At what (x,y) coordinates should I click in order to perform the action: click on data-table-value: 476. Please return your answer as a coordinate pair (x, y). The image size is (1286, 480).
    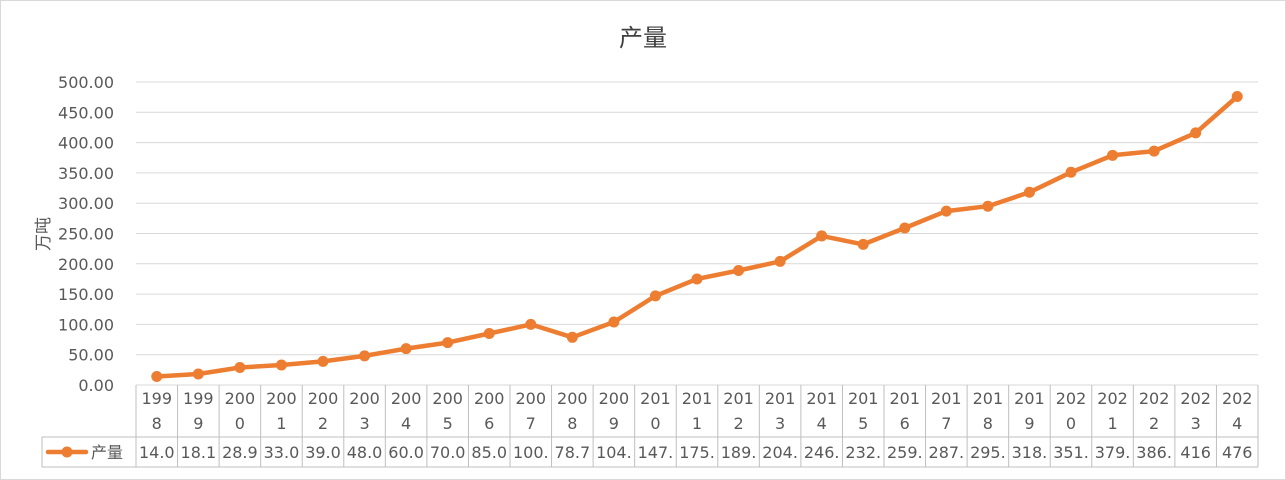
    Looking at the image, I should click on (1237, 452).